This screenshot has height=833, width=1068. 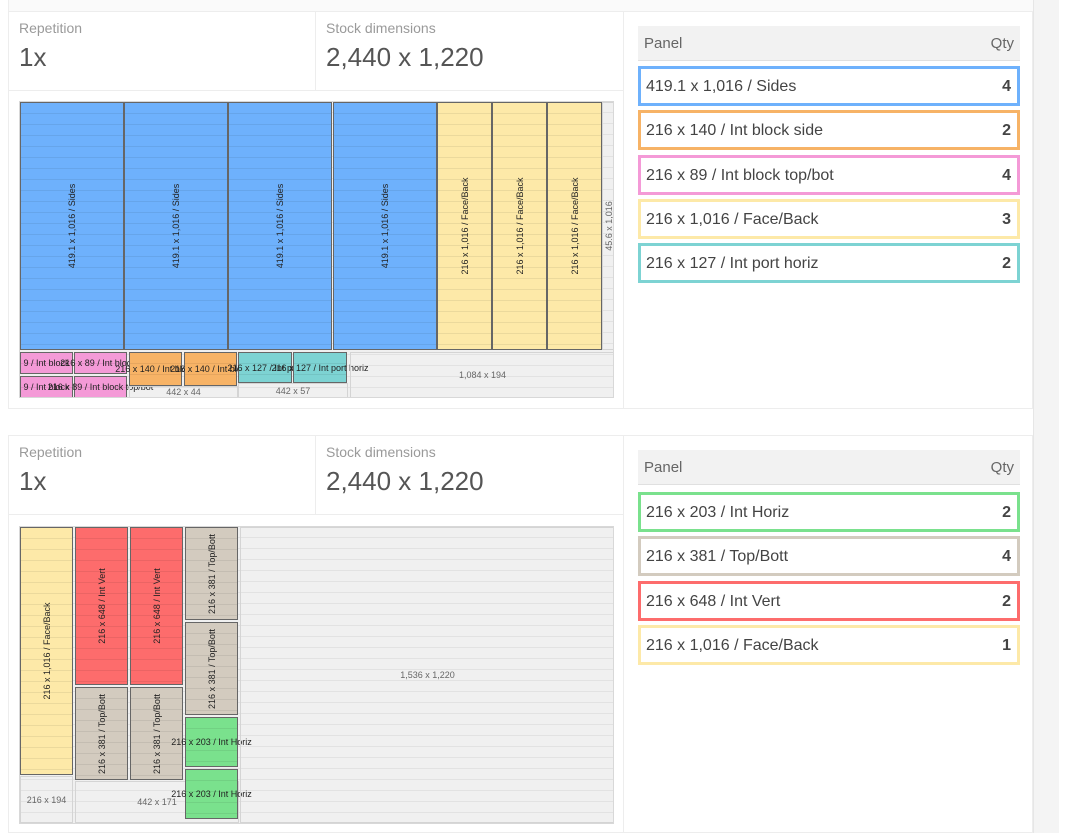 I want to click on waste-label: 45.6 x 1,016, so click(x=608, y=226).